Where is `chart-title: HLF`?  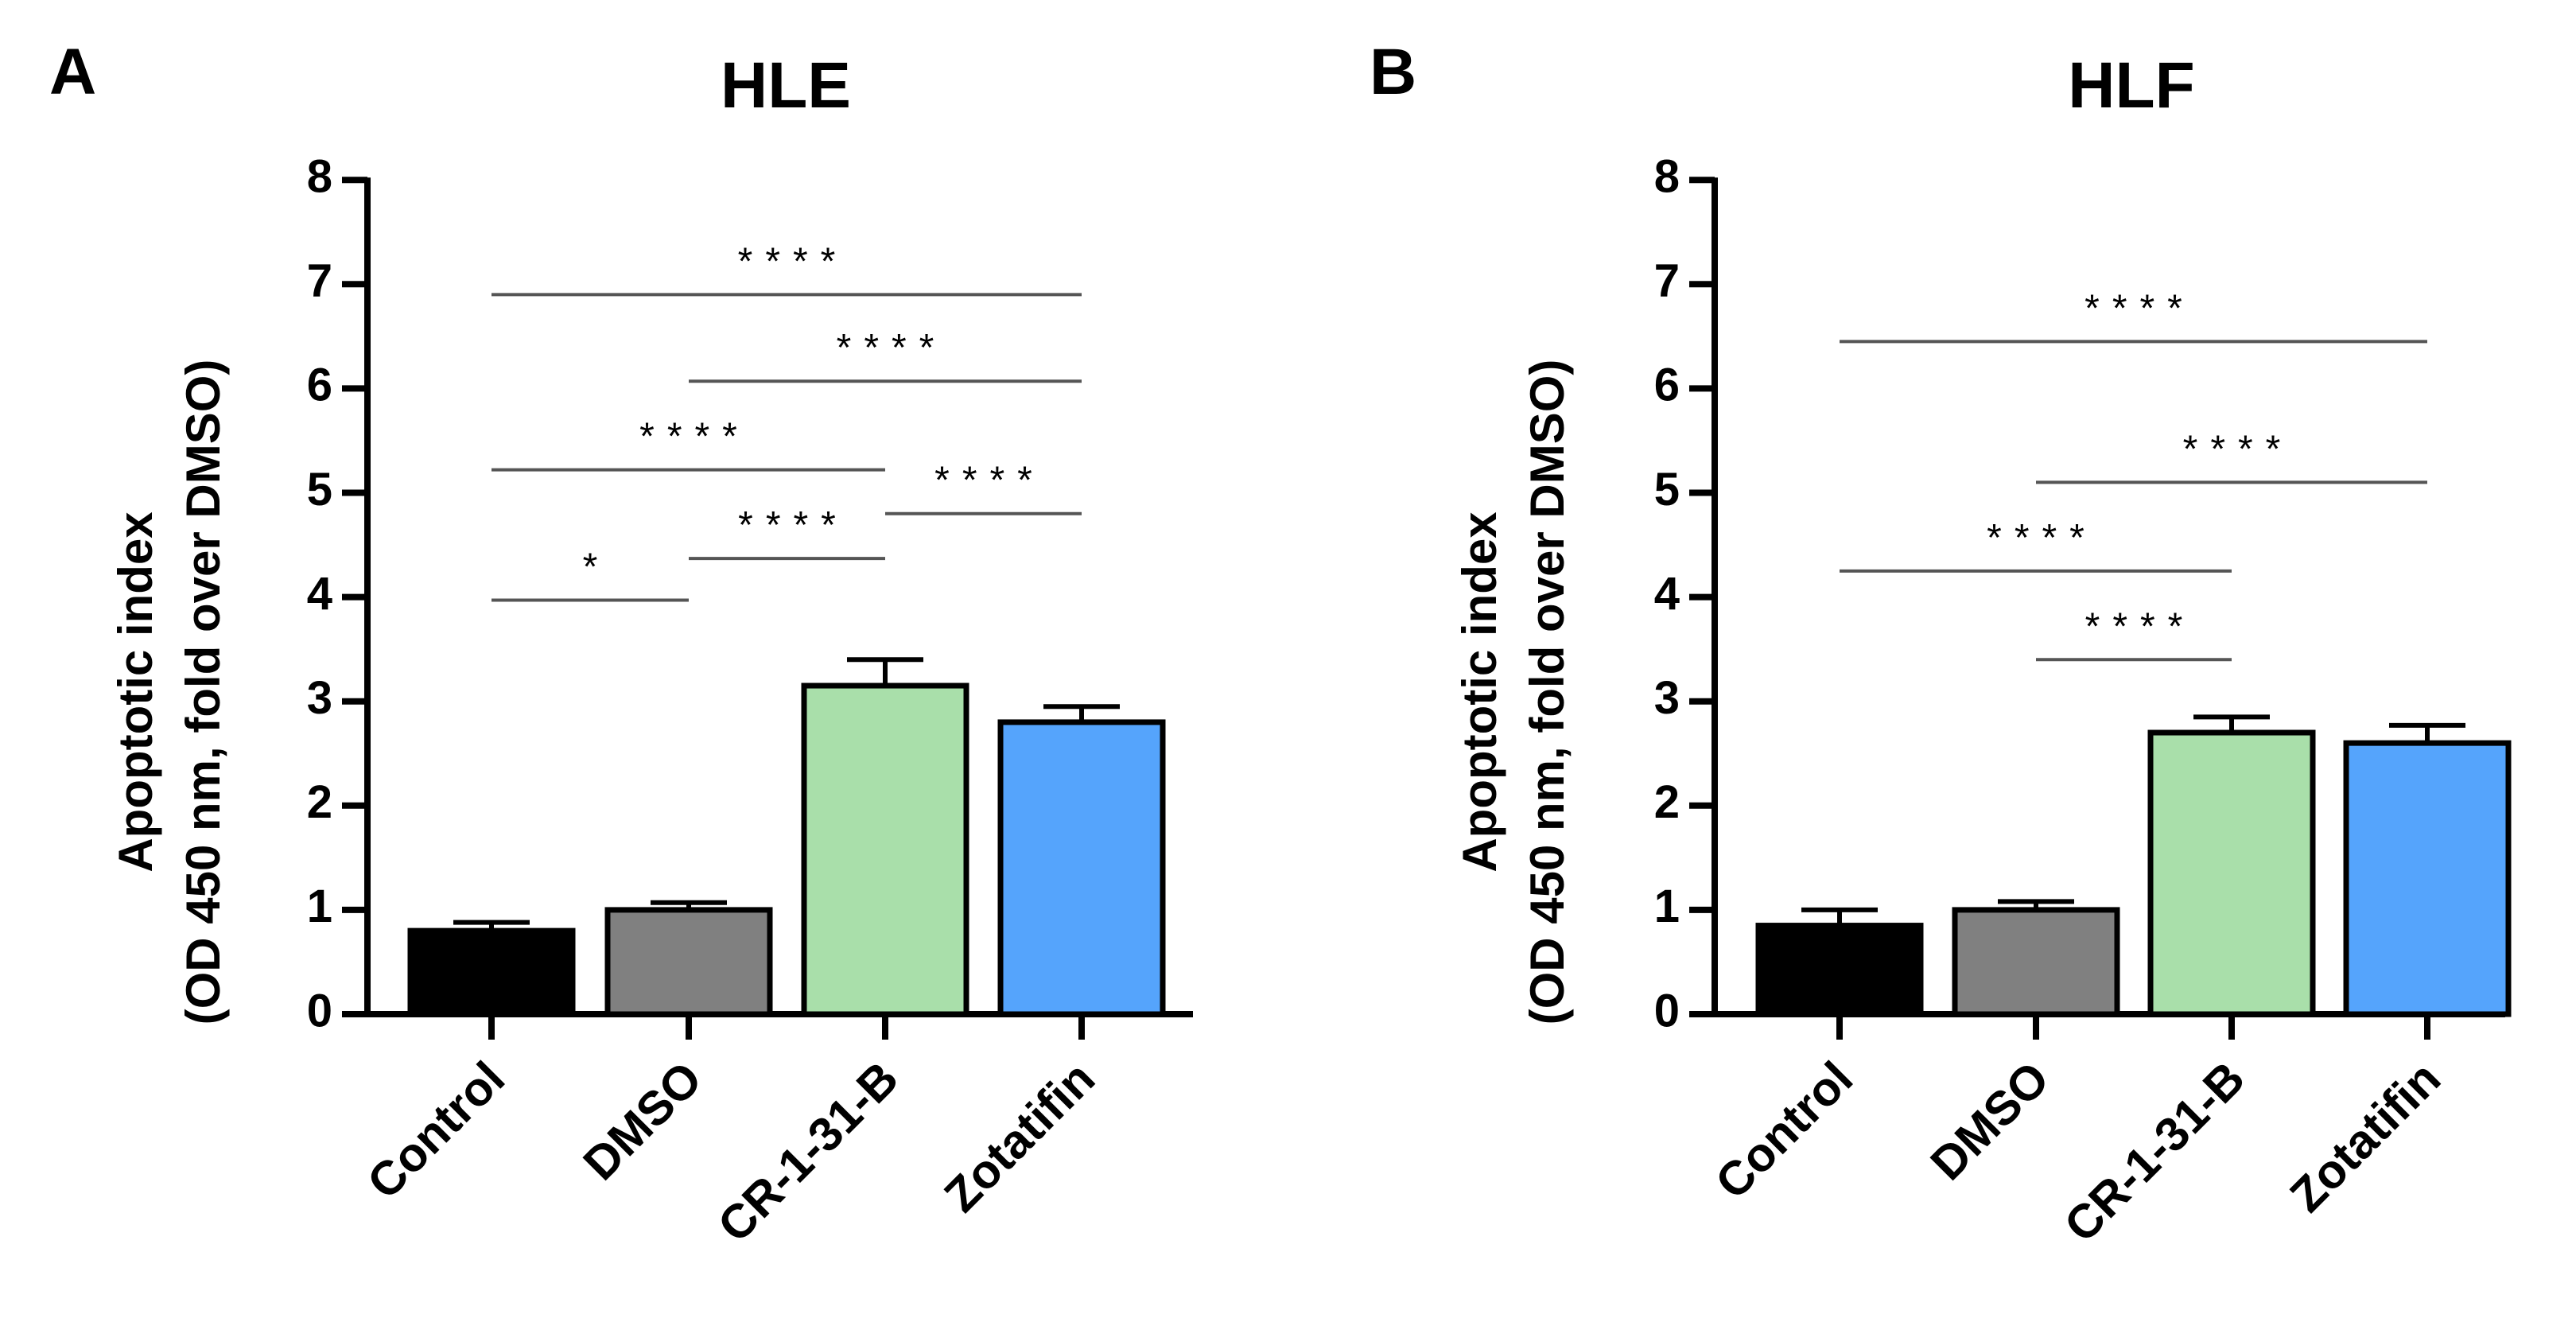
chart-title: HLF is located at coordinates (2131, 86).